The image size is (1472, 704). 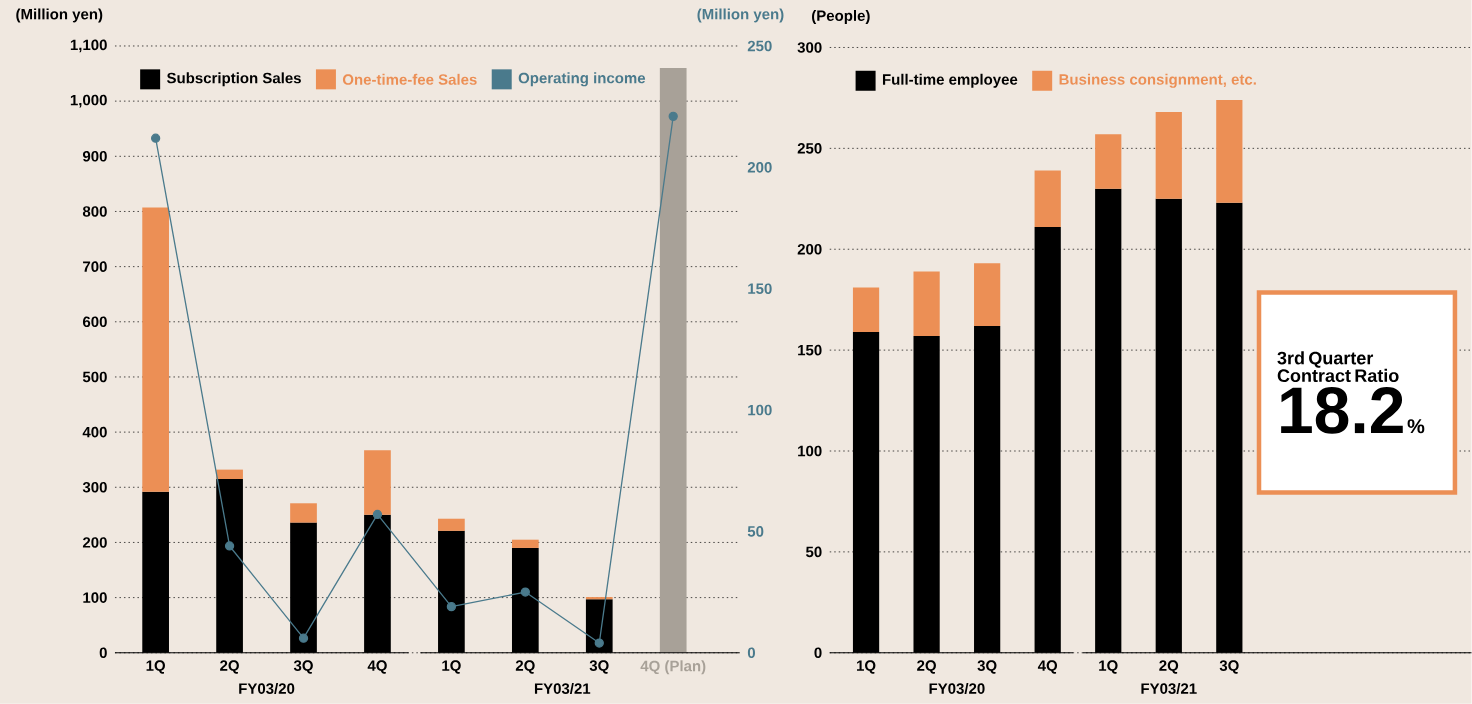 What do you see at coordinates (1338, 367) in the screenshot?
I see `text: 3rd Quarter Contract Ratio` at bounding box center [1338, 367].